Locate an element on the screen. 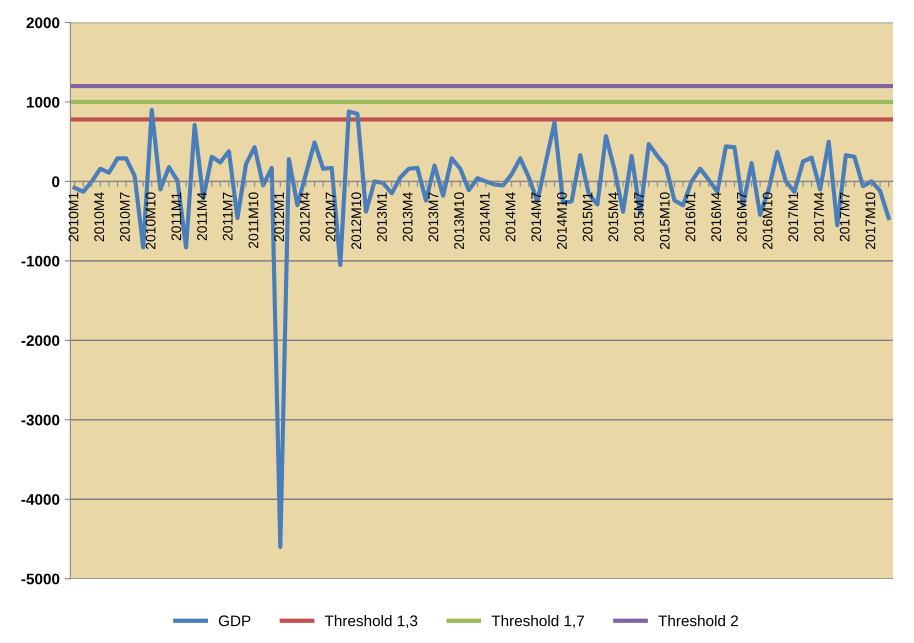  x-tick-label: 2015M1 is located at coordinates (587, 217).